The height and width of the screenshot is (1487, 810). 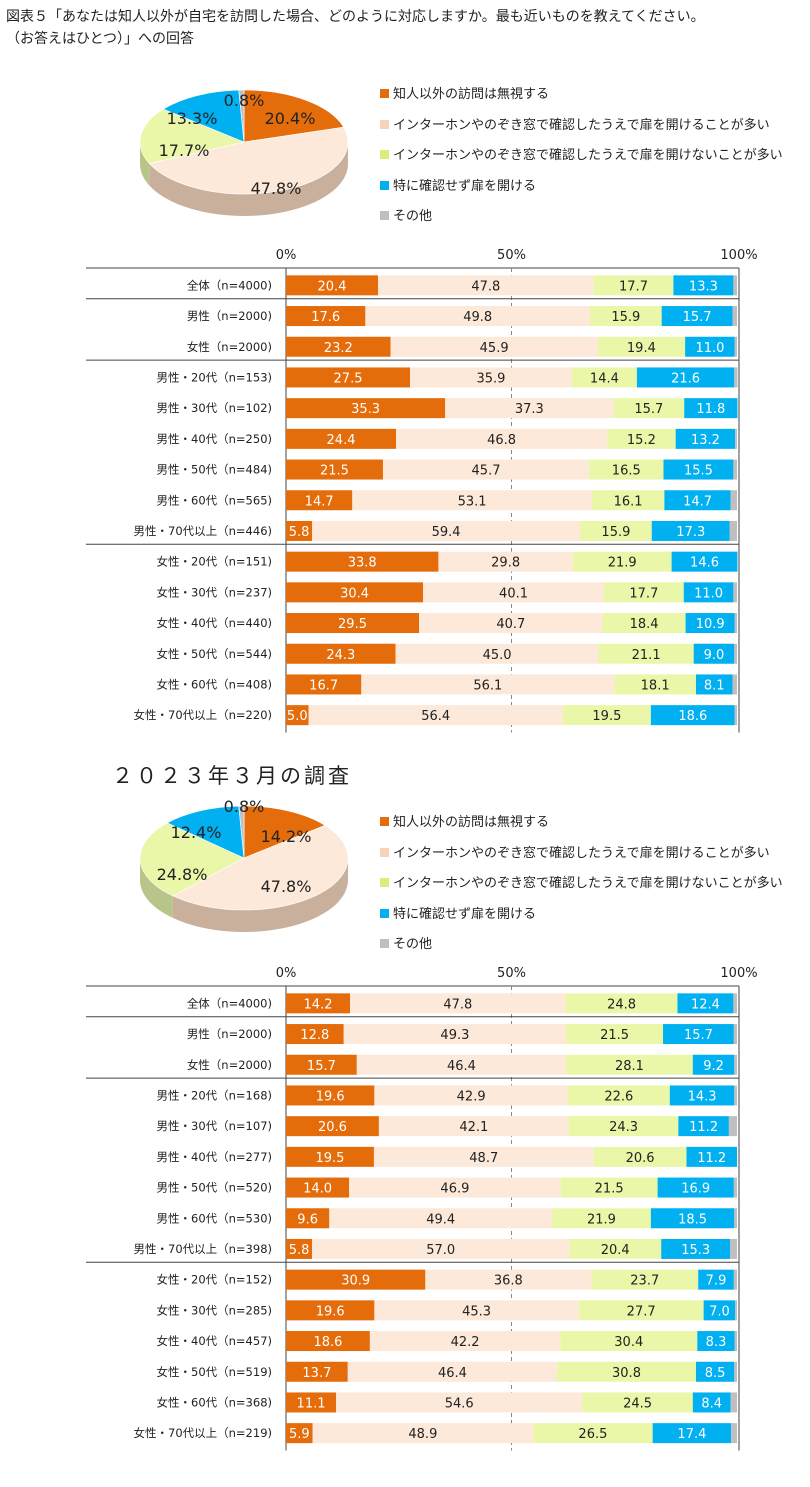 I want to click on survey2023-bar-label-15-4: 17.4, so click(x=691, y=1434).